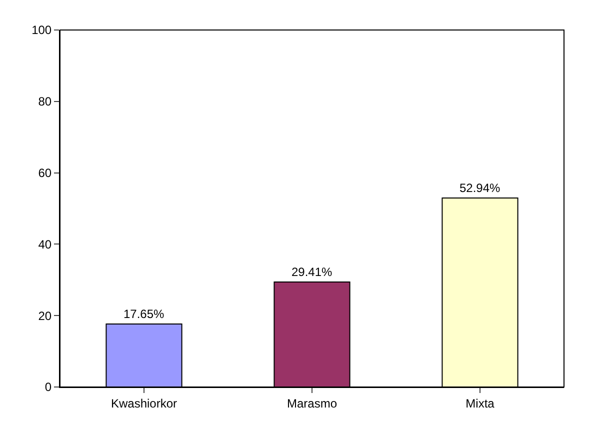 This screenshot has height=437, width=594. Describe the element at coordinates (45, 244) in the screenshot. I see `y-tick-label: 40` at that location.